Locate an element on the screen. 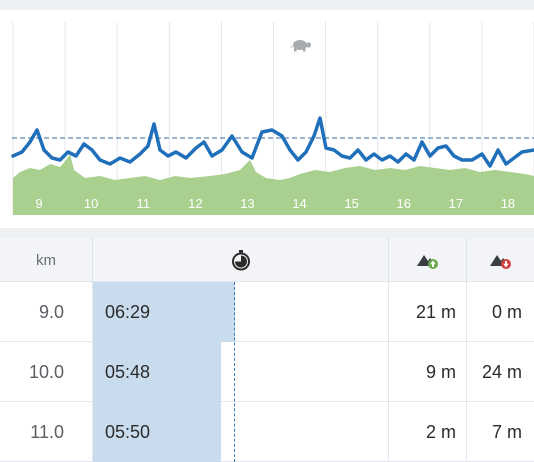  descent-cell: 0 m is located at coordinates (500, 312).